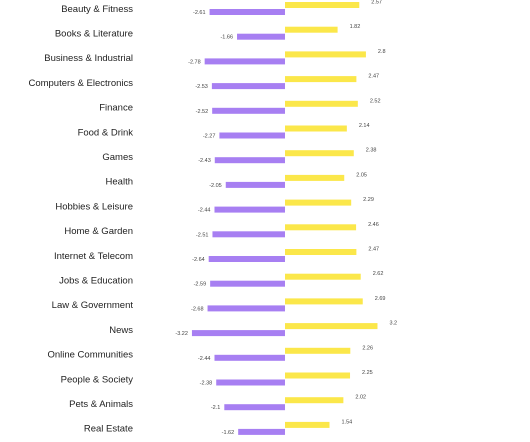 The image size is (530, 442). Describe the element at coordinates (200, 285) in the screenshot. I see `negative-value-label-jobs-and-education: -2.59` at that location.